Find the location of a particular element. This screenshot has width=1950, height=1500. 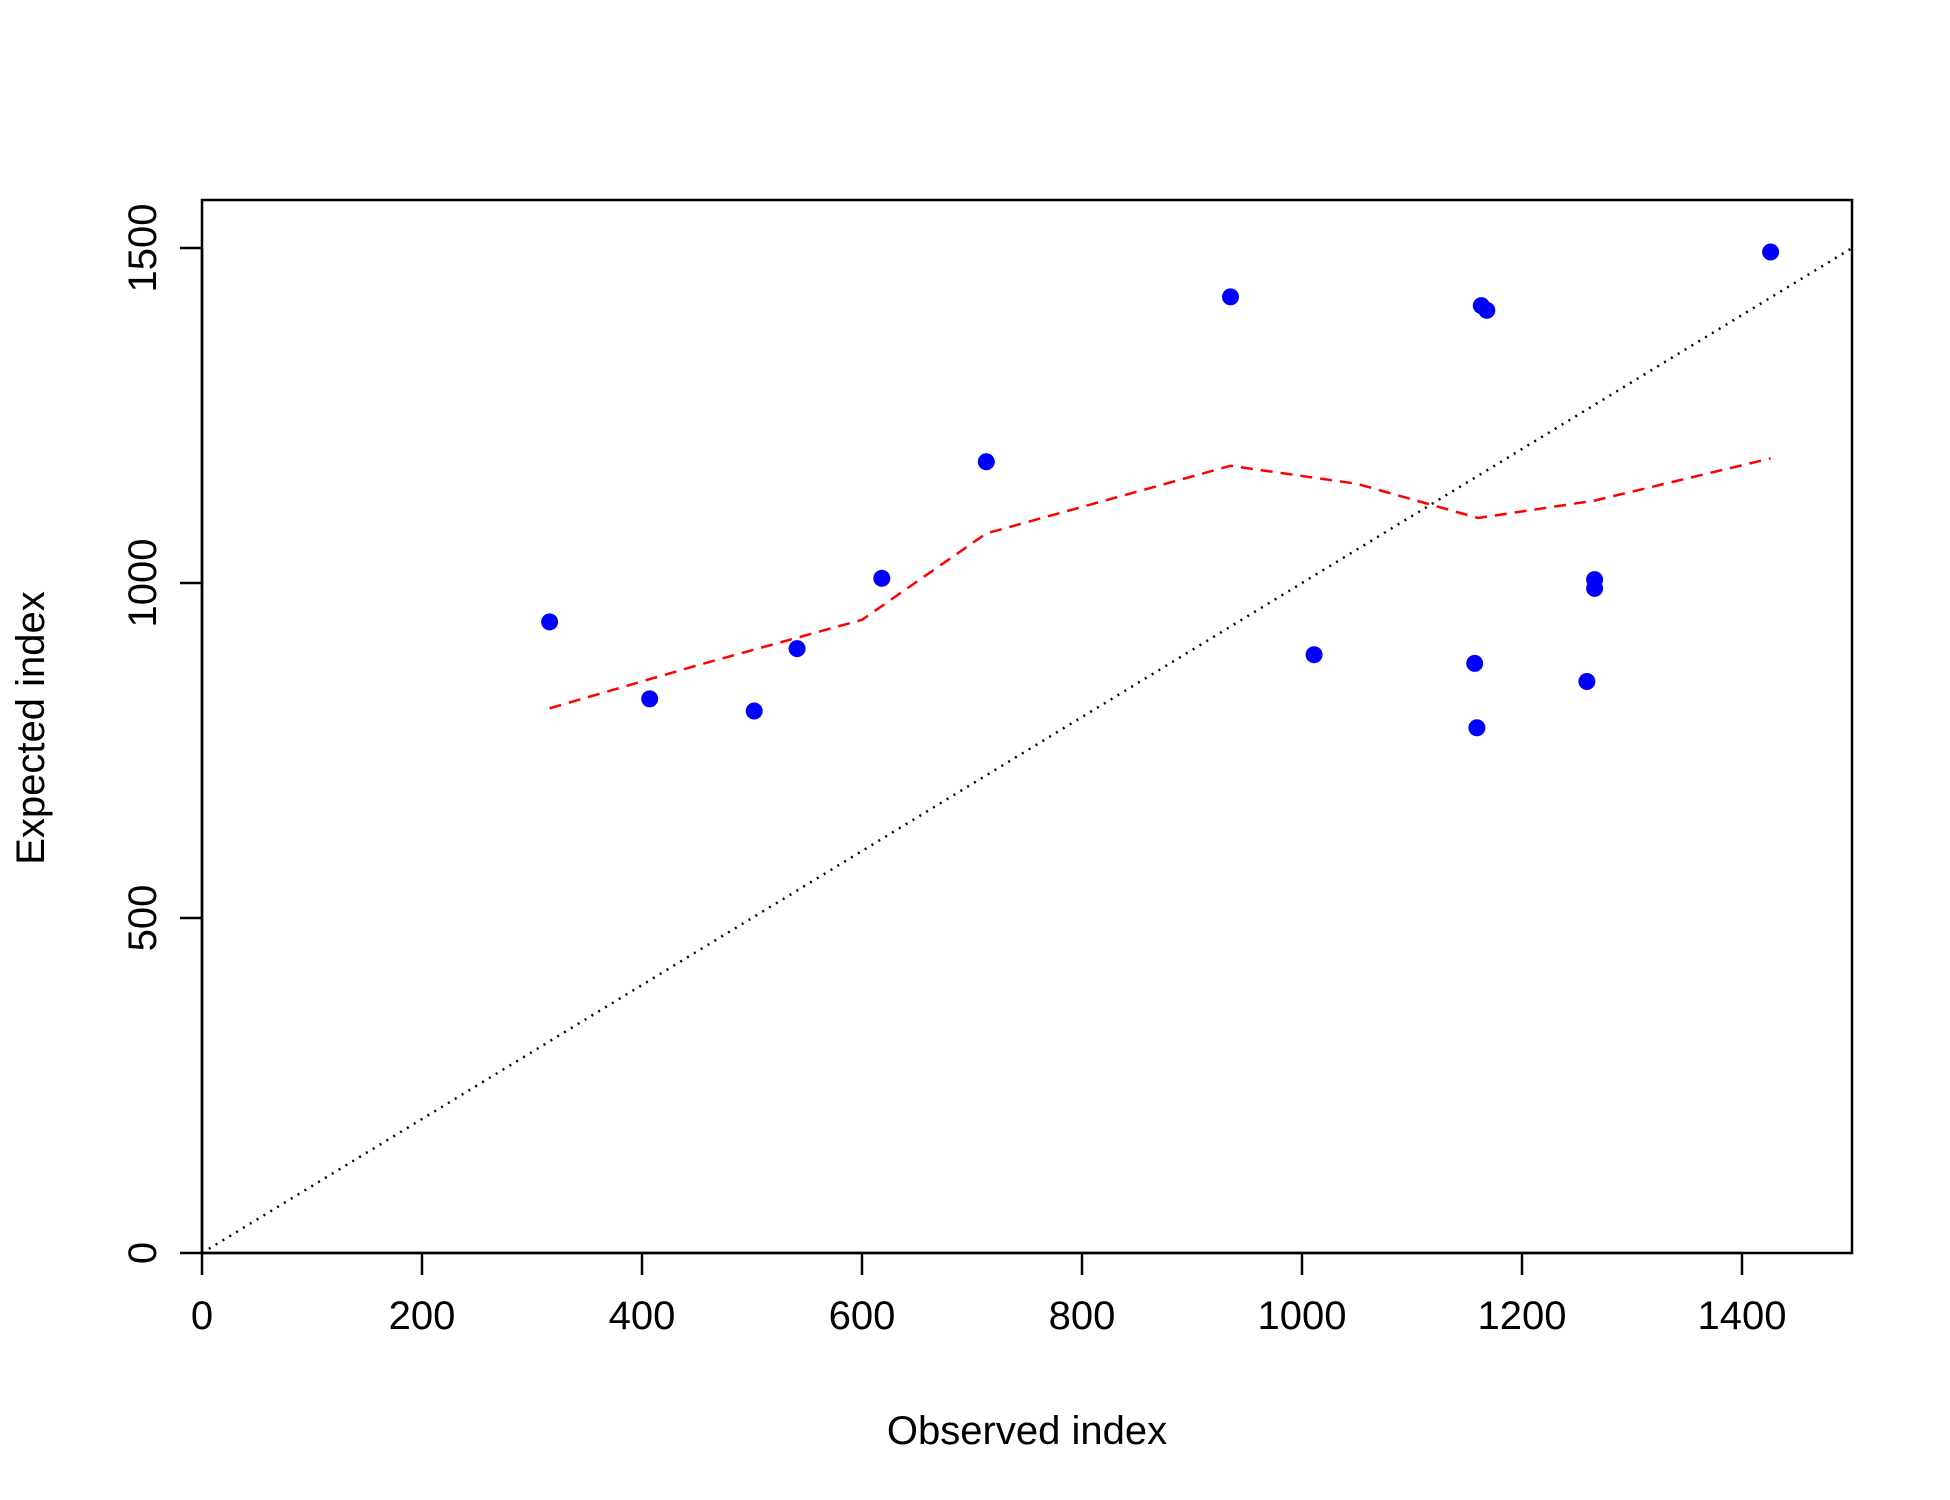

y-tick-label: 1500 is located at coordinates (143, 248).